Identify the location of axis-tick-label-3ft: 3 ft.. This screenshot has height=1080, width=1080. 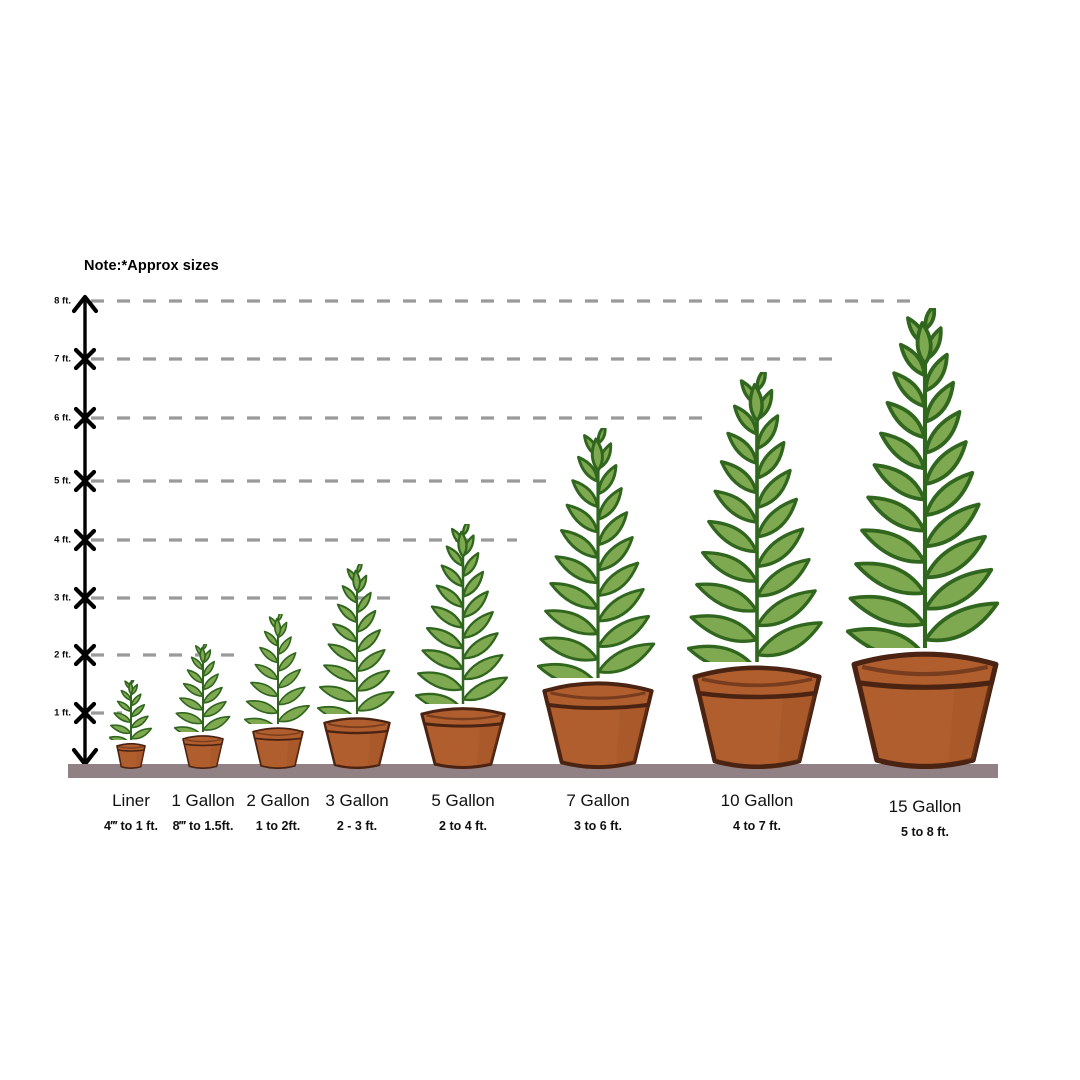
(62, 598).